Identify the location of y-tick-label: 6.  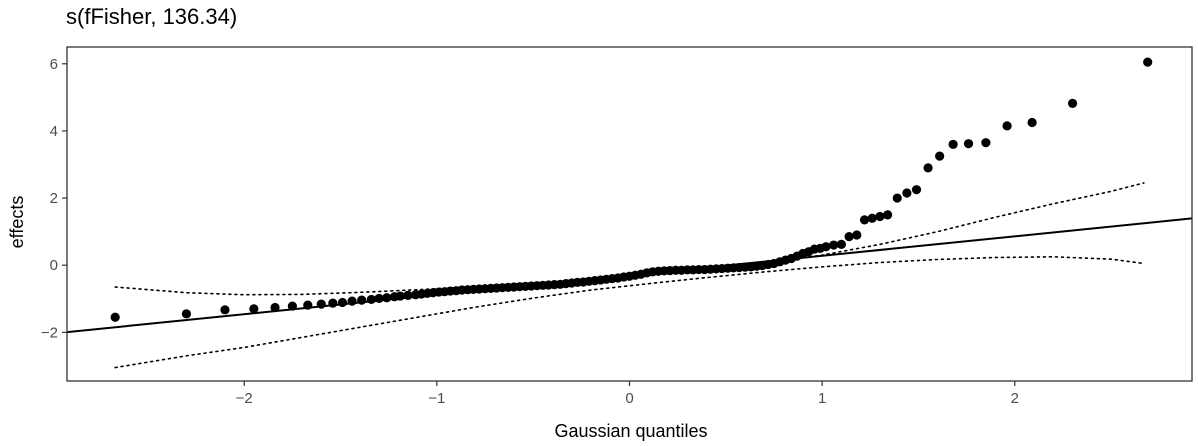
(54, 64).